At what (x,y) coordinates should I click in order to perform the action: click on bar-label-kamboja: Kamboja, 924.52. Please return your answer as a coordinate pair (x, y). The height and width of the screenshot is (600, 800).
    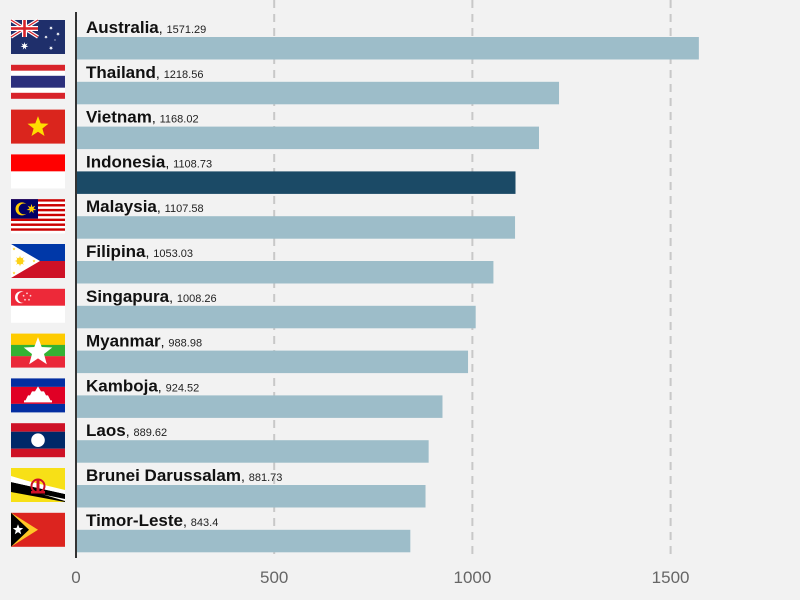
    Looking at the image, I should click on (142, 385).